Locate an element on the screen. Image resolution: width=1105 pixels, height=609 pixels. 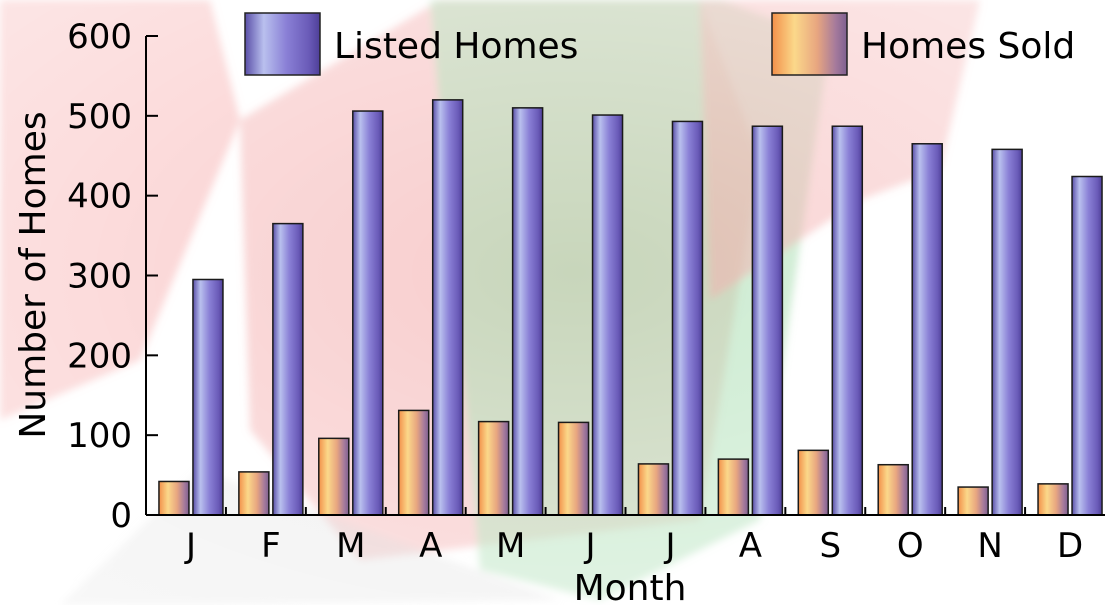
legend-swatch-homes-sold is located at coordinates (809, 44).